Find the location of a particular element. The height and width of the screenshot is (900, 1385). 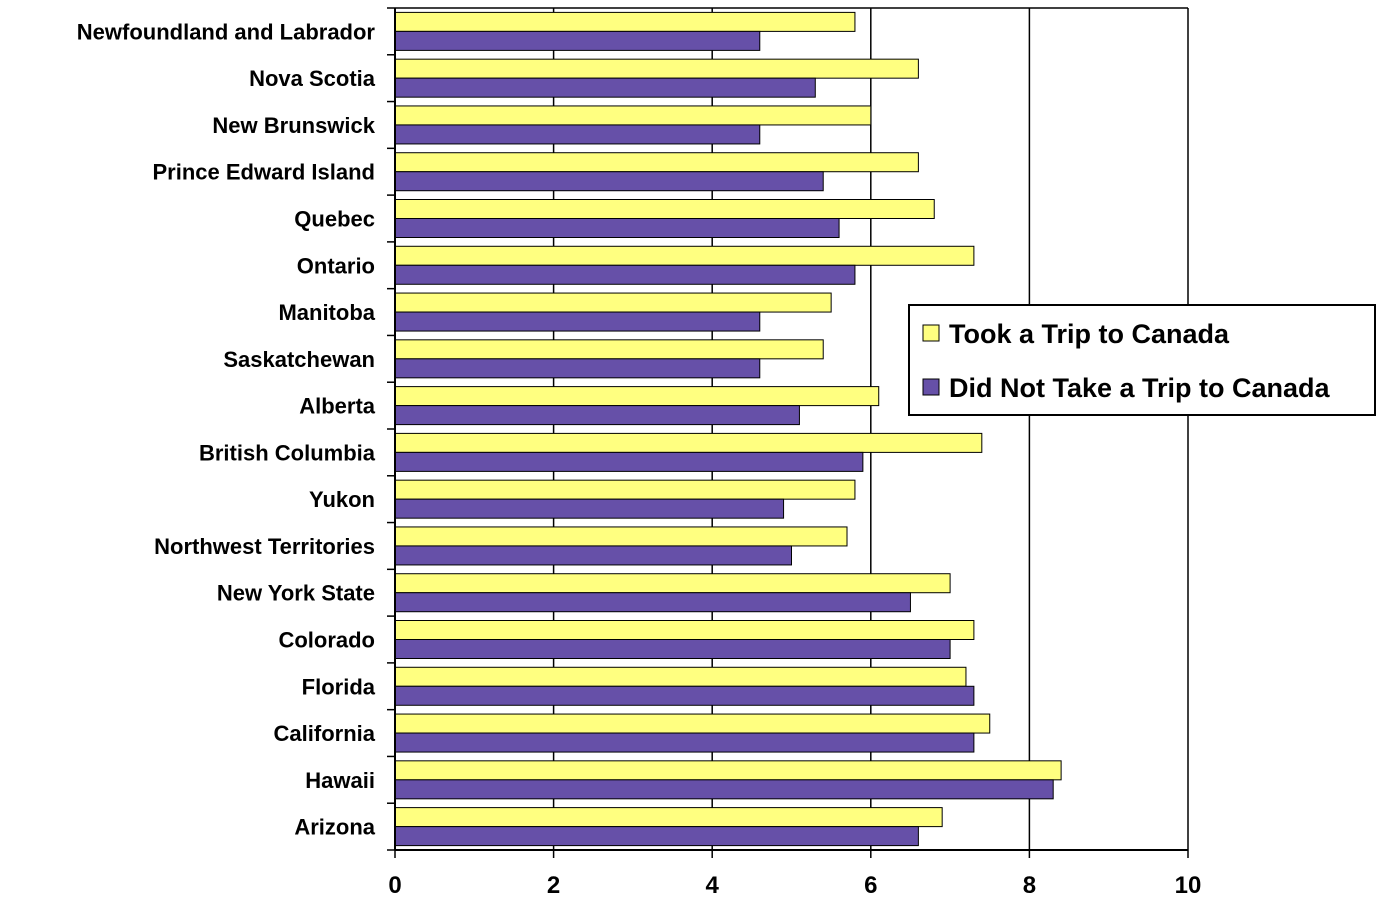

legend-label-did-not-take-trip: Did Not Take a Trip to Canada is located at coordinates (1140, 388).